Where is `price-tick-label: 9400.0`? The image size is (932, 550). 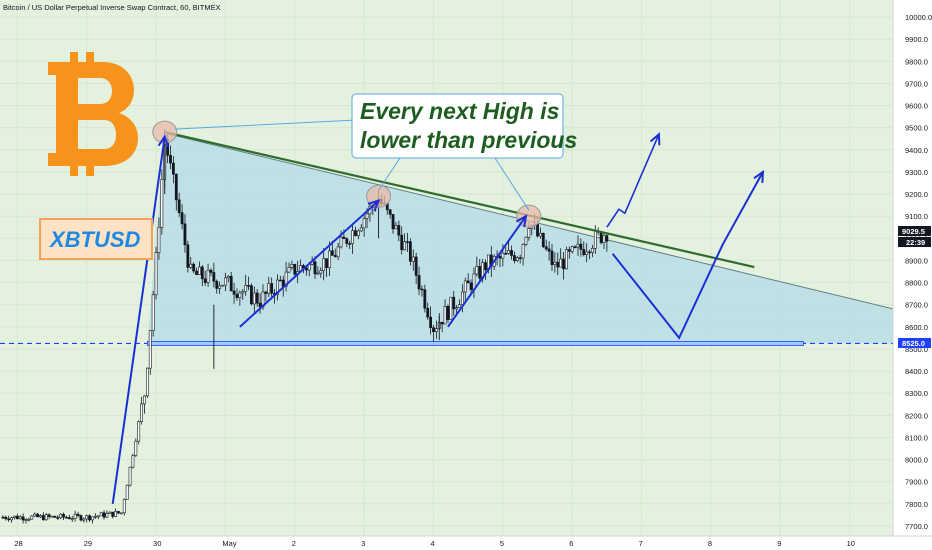
price-tick-label: 9400.0 is located at coordinates (916, 150).